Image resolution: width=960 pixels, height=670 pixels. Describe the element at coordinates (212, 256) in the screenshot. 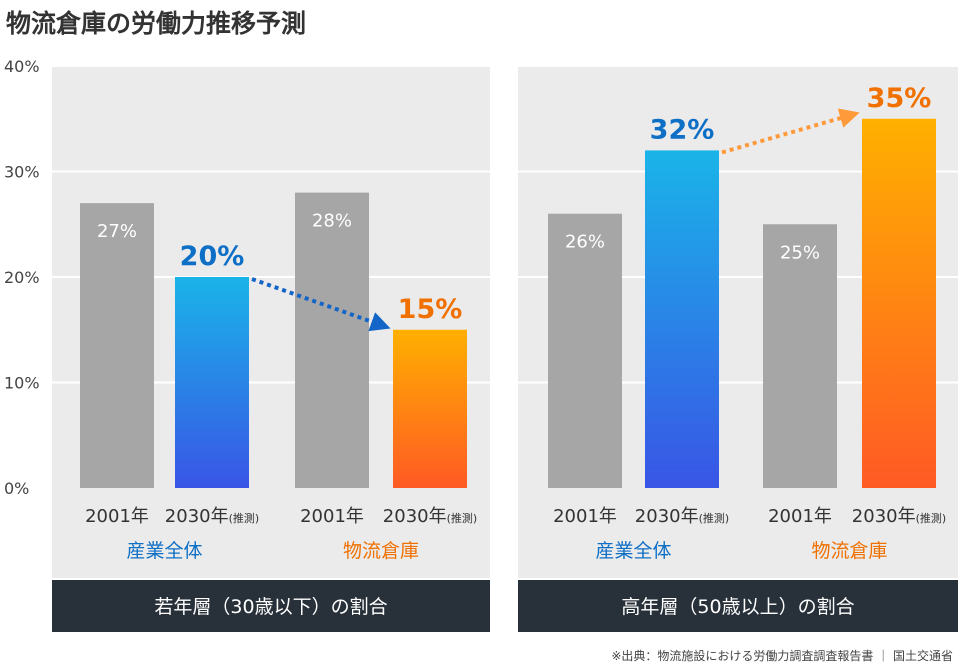

I see `bar-value-label-highlight: 20%` at that location.